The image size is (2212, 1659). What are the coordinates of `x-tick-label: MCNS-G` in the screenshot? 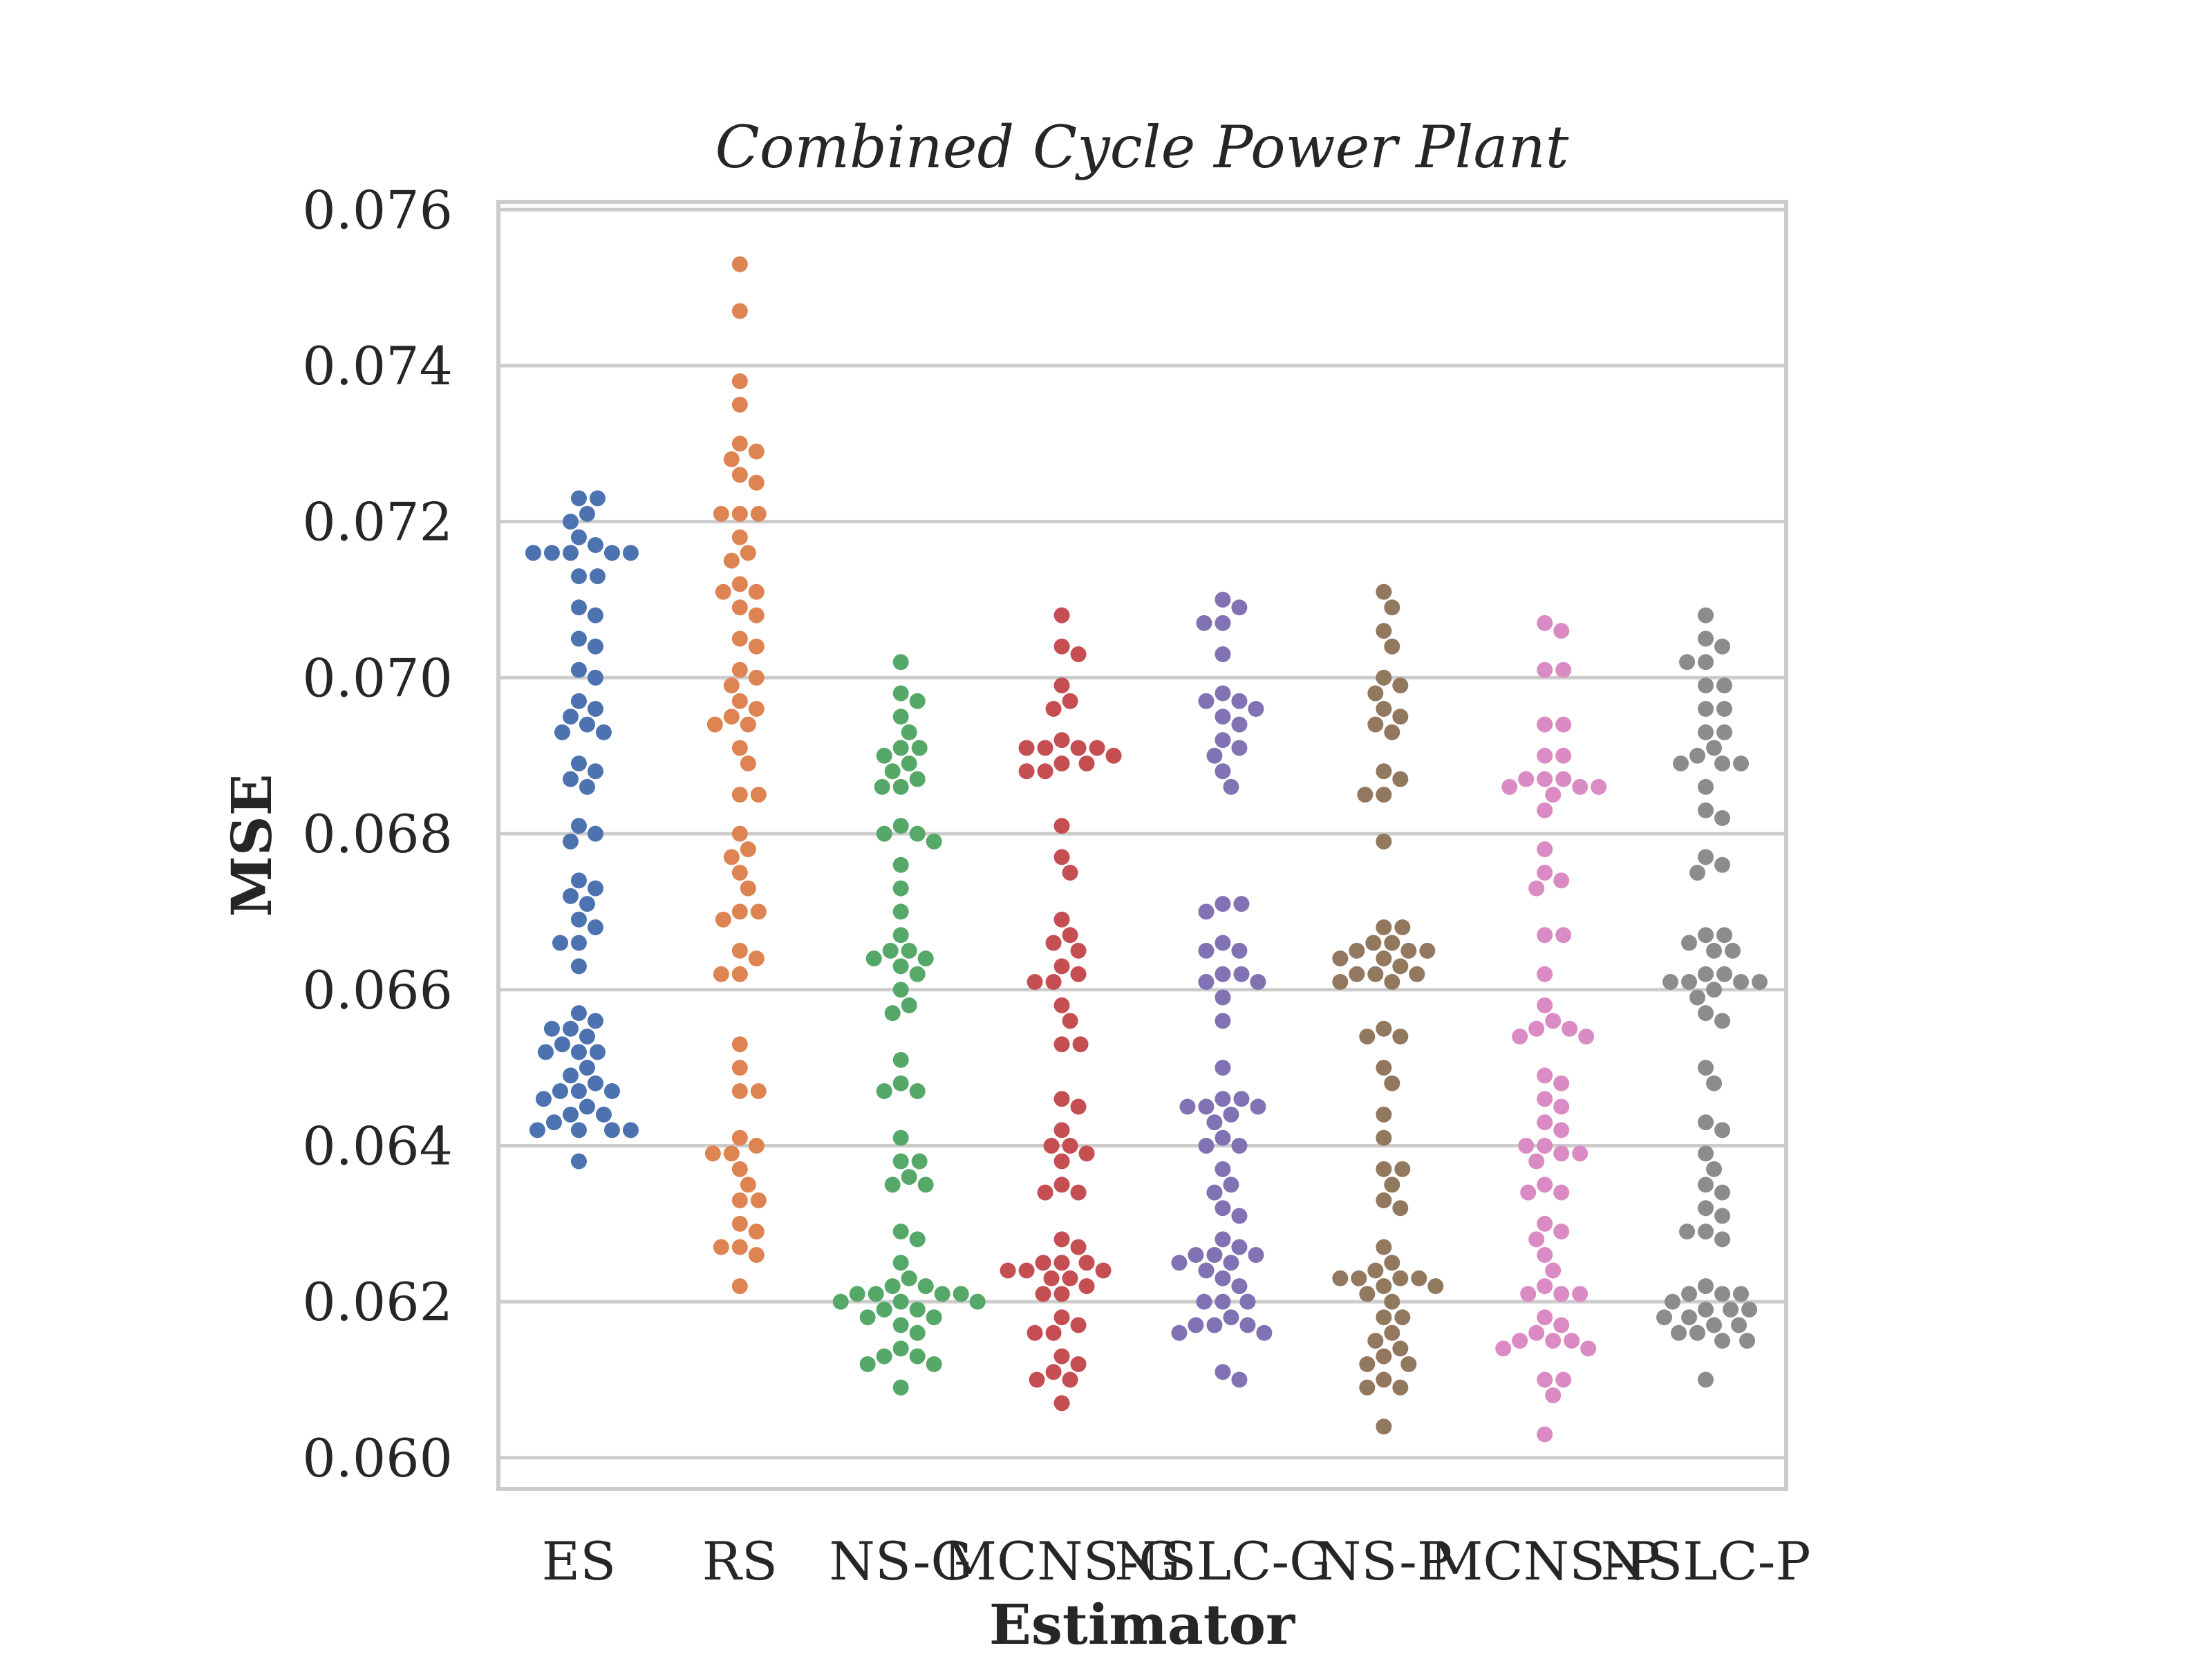 It's located at (1062, 1561).